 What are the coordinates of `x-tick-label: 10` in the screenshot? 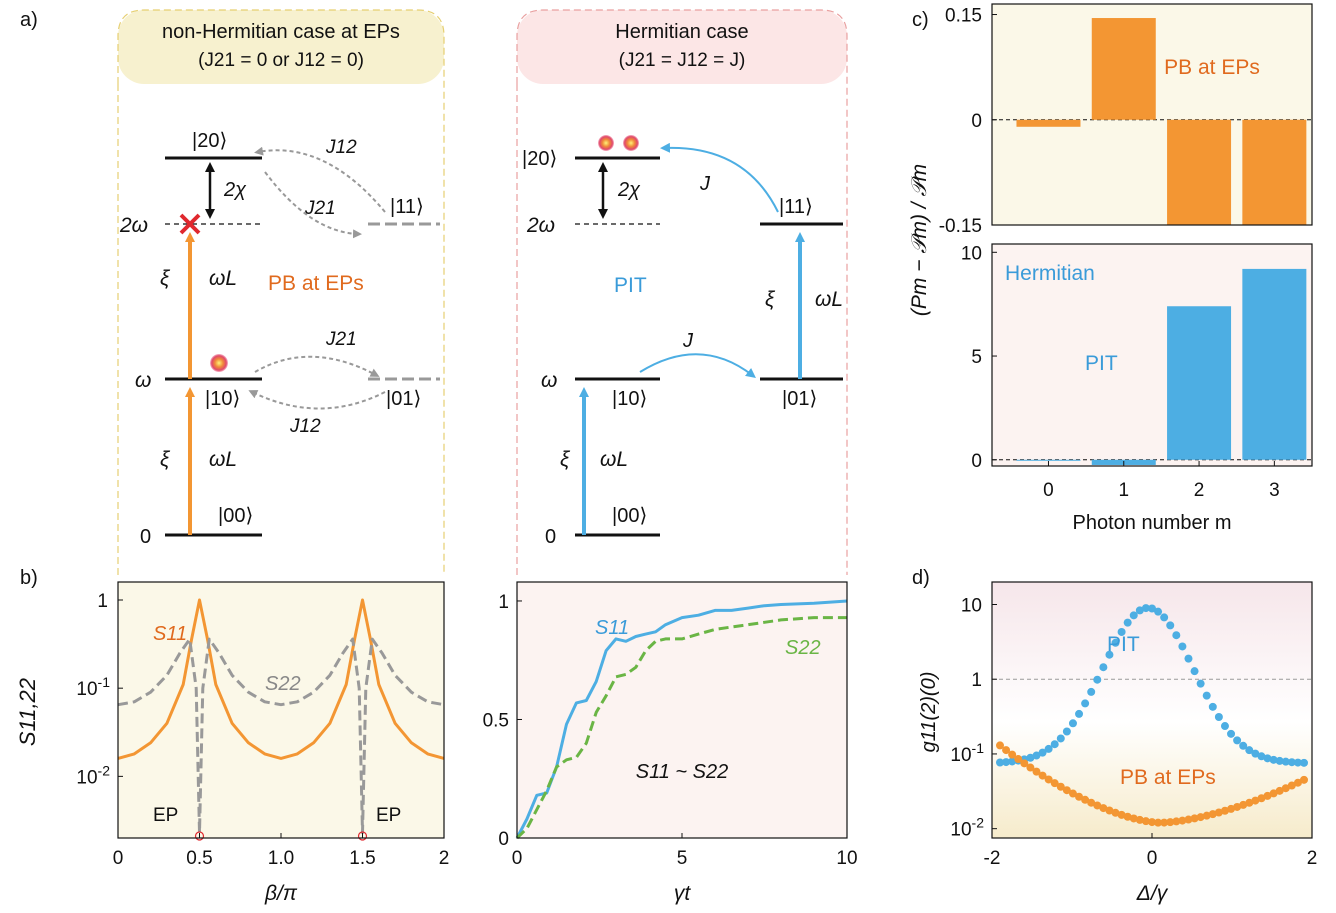 It's located at (846, 858).